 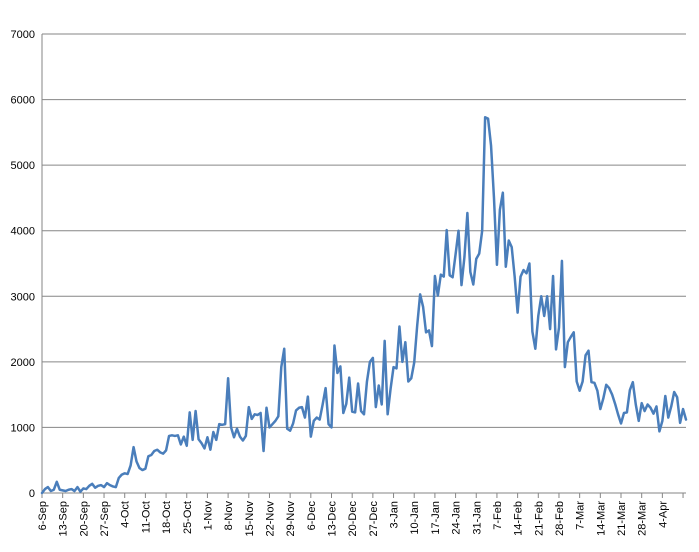 What do you see at coordinates (622, 518) in the screenshot?
I see `x-tick-label: 21-Mar` at bounding box center [622, 518].